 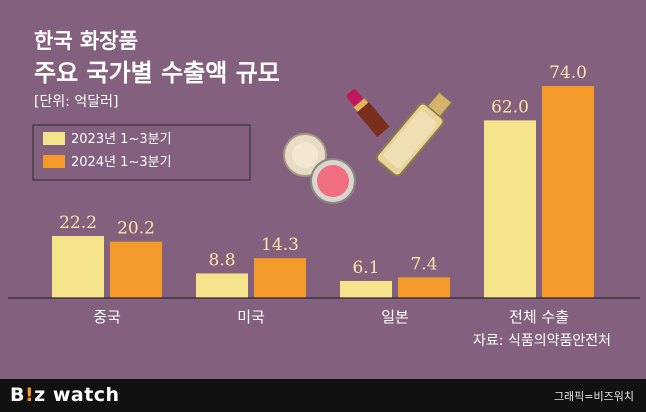 I want to click on legend-swatch-2024, so click(x=54, y=161).